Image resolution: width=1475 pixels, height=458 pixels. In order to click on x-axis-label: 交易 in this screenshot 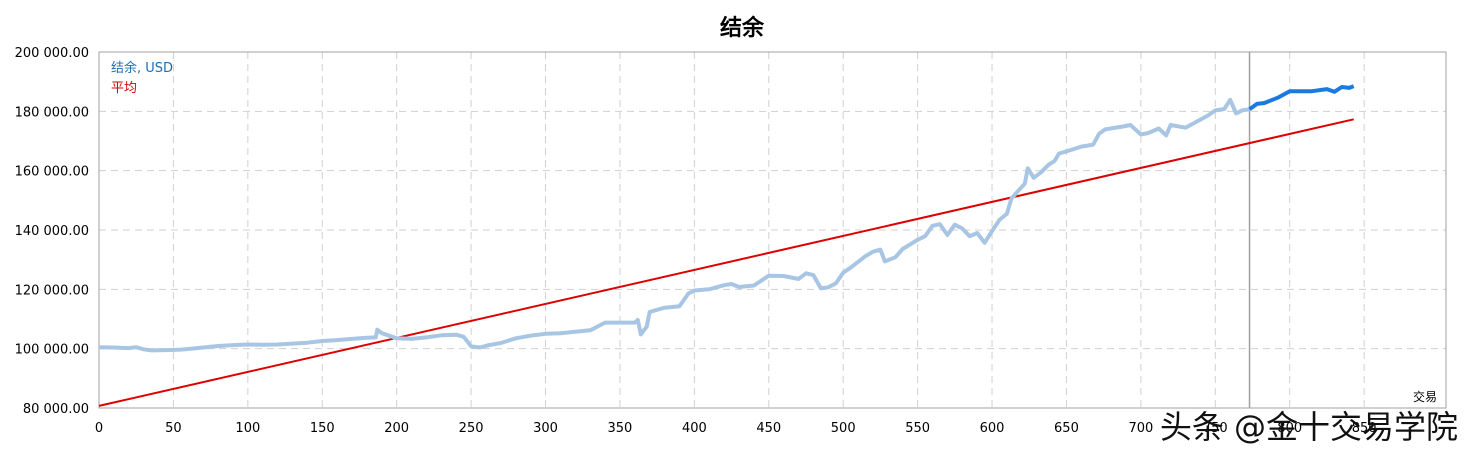, I will do `click(1425, 396)`.